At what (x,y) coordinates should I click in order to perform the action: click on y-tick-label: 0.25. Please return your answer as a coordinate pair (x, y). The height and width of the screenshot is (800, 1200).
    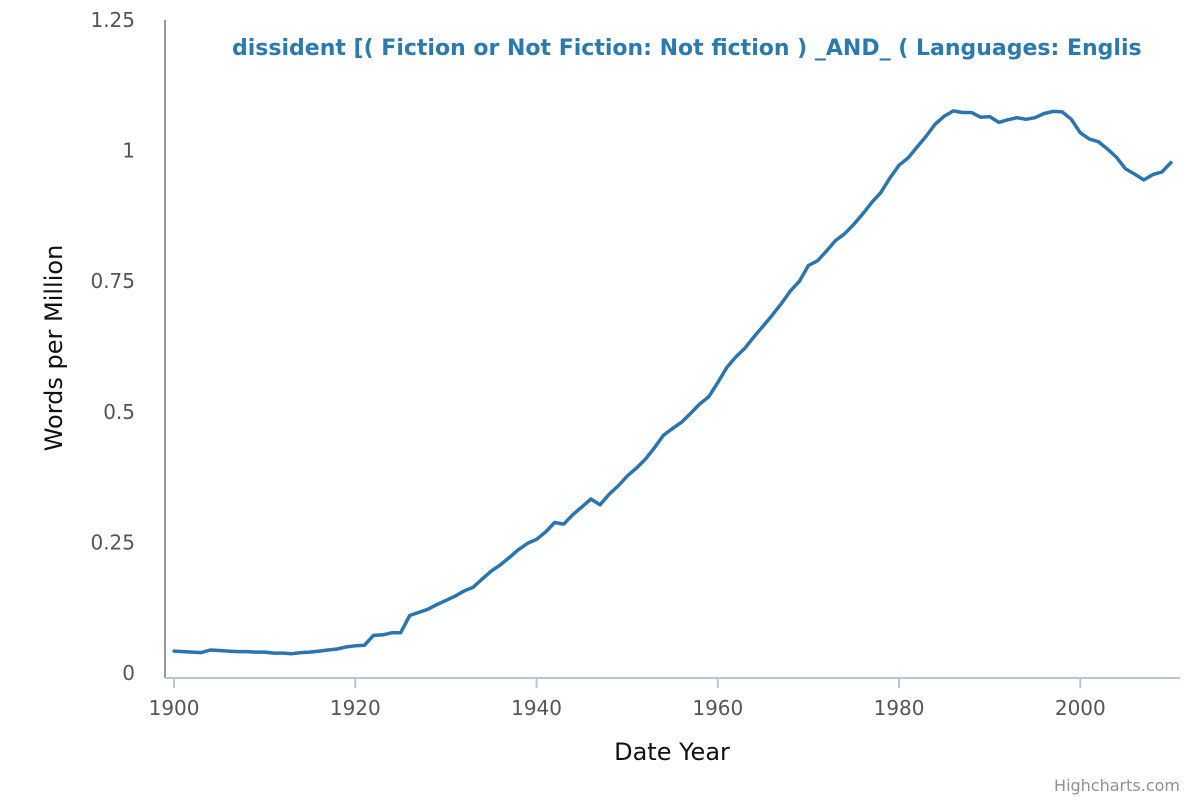
    Looking at the image, I should click on (112, 542).